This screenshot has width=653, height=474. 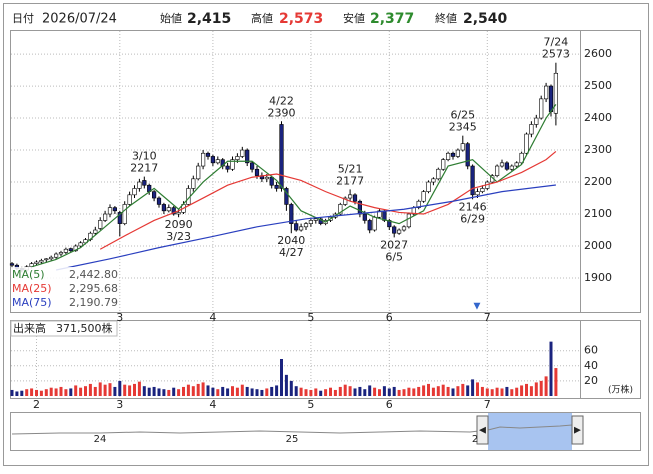 What do you see at coordinates (100, 439) in the screenshot?
I see `navigator-label: 24` at bounding box center [100, 439].